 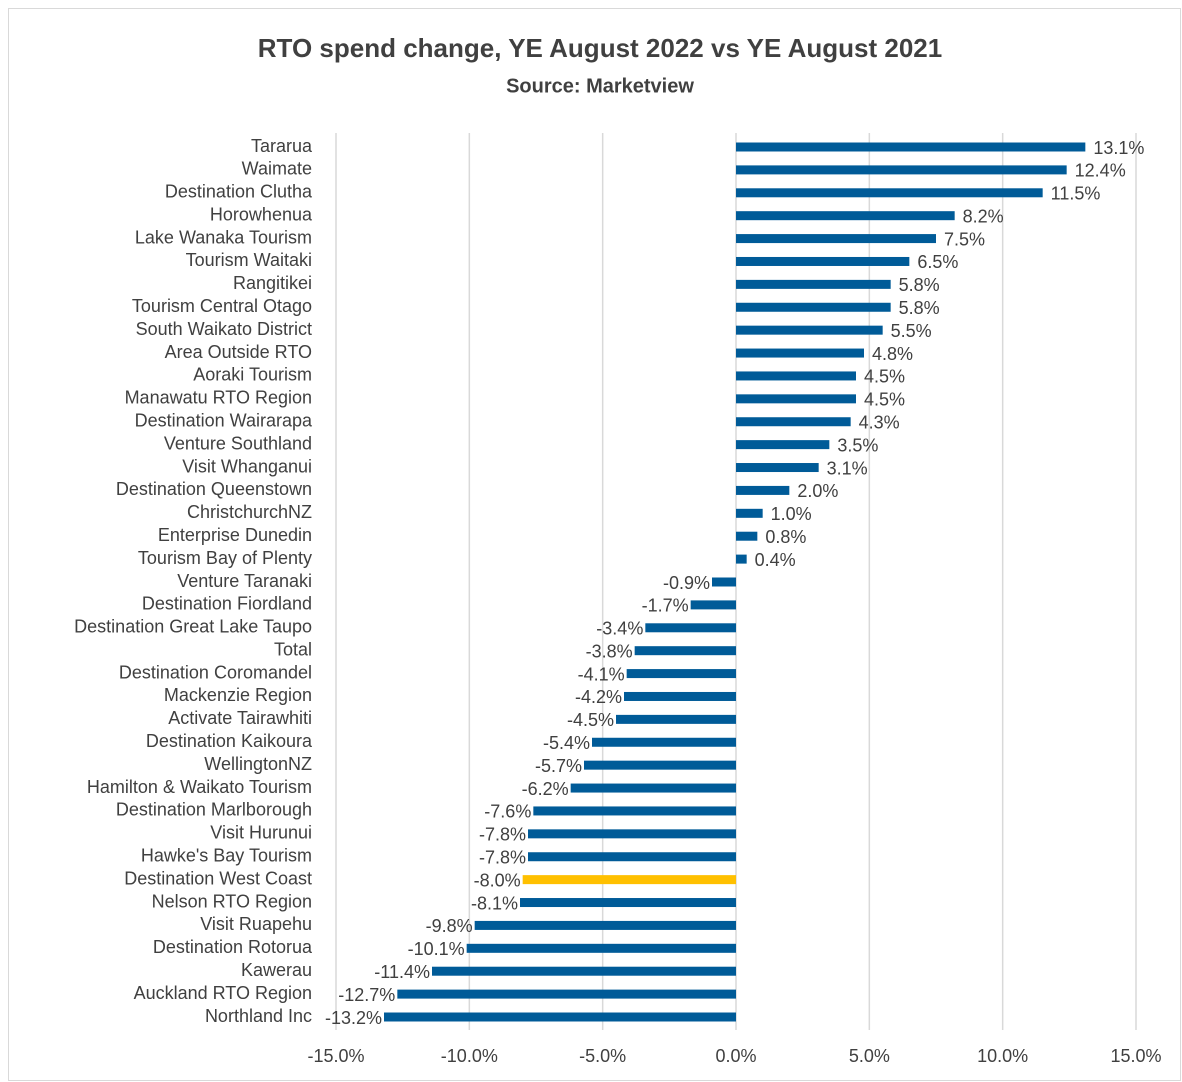 I want to click on y-tick-label: Activate Tairawhiti, so click(x=240, y=718).